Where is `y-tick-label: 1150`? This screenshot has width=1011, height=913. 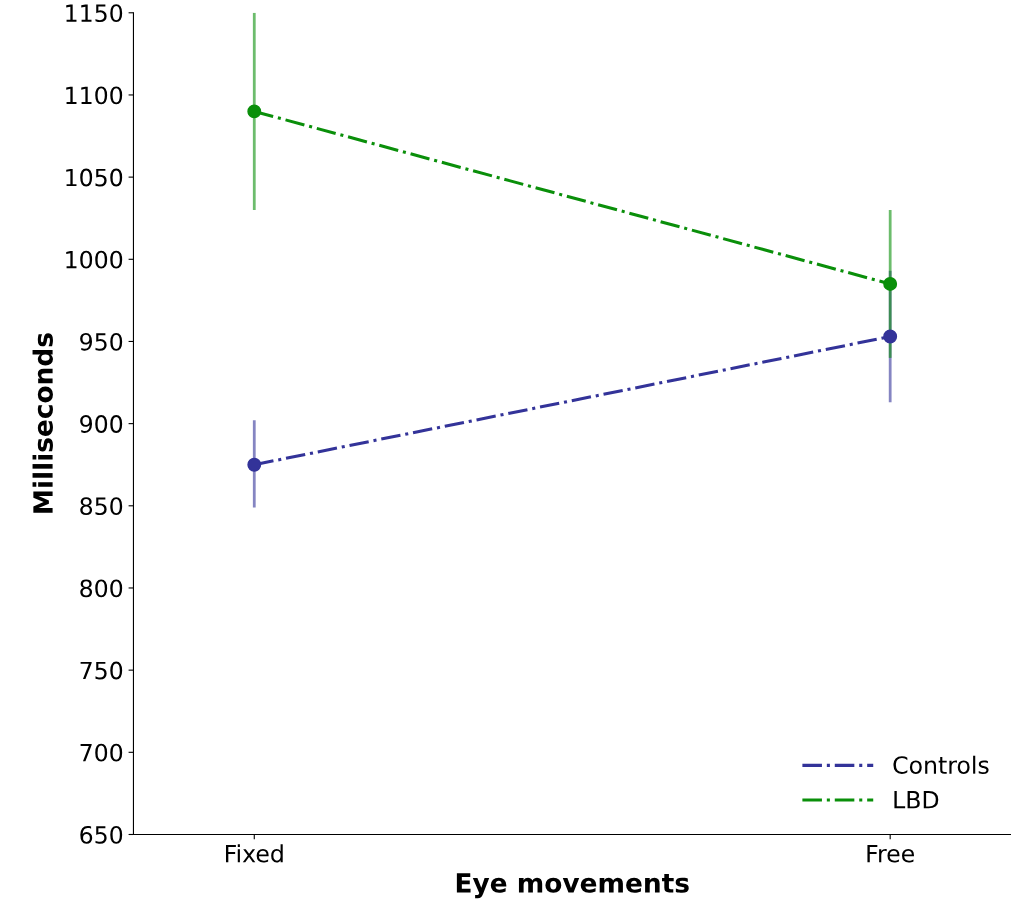
y-tick-label: 1150 is located at coordinates (94, 13).